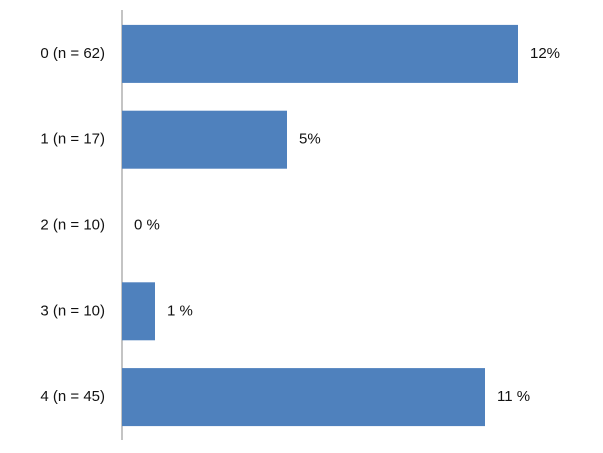  I want to click on data-label: 5%, so click(310, 139).